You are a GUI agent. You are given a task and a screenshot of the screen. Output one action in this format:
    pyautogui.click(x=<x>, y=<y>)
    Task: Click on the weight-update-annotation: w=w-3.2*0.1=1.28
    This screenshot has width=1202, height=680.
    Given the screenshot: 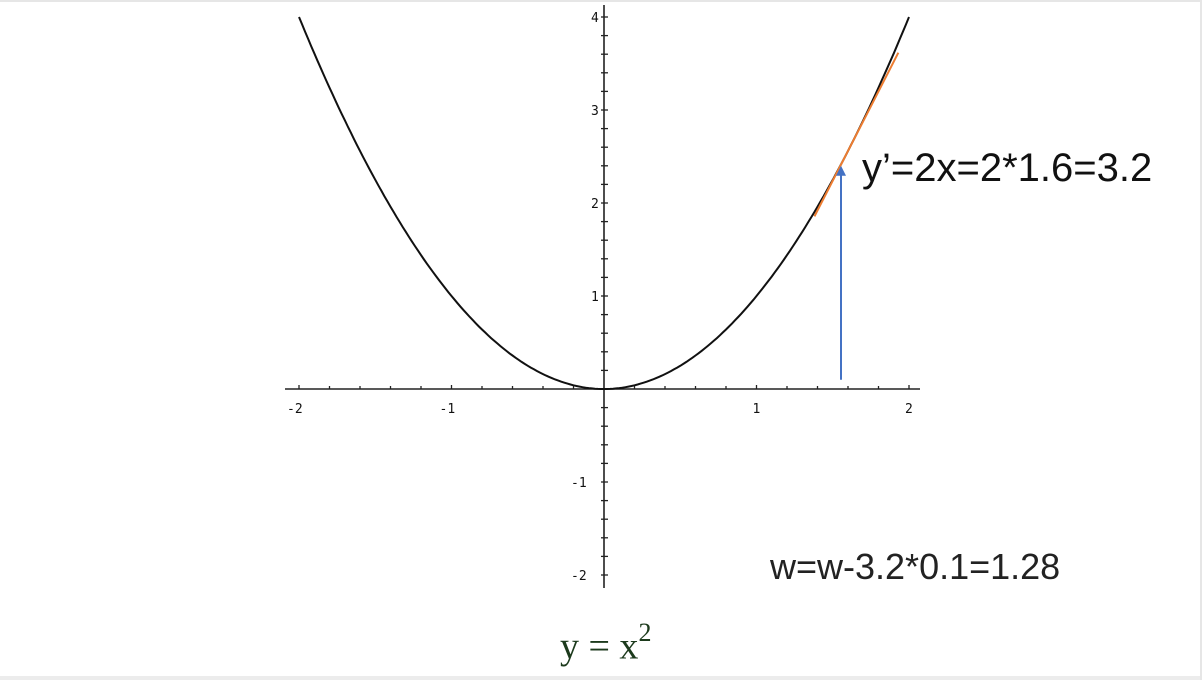 What is the action you would take?
    pyautogui.click(x=915, y=566)
    